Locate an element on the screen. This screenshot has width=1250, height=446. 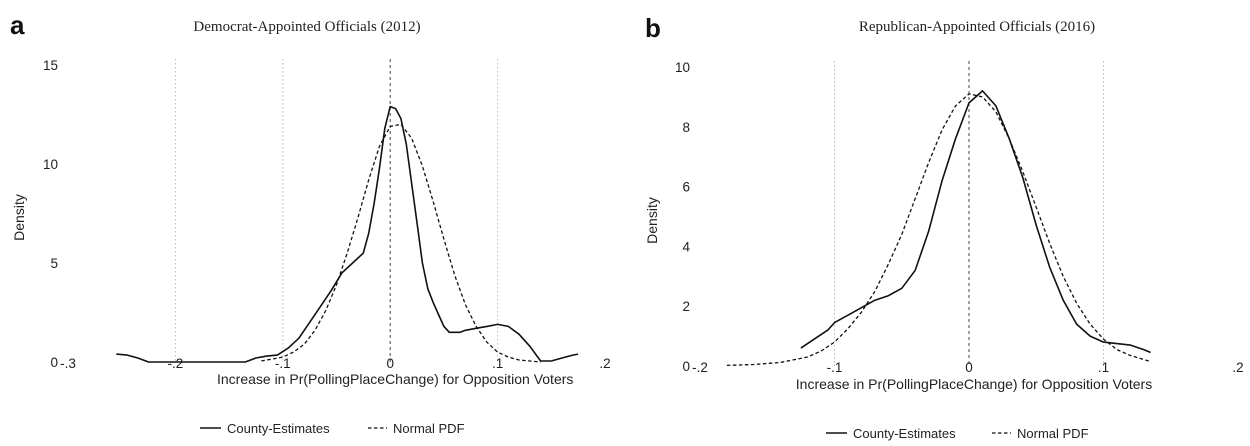
y-tick-label: 2 is located at coordinates (686, 306).